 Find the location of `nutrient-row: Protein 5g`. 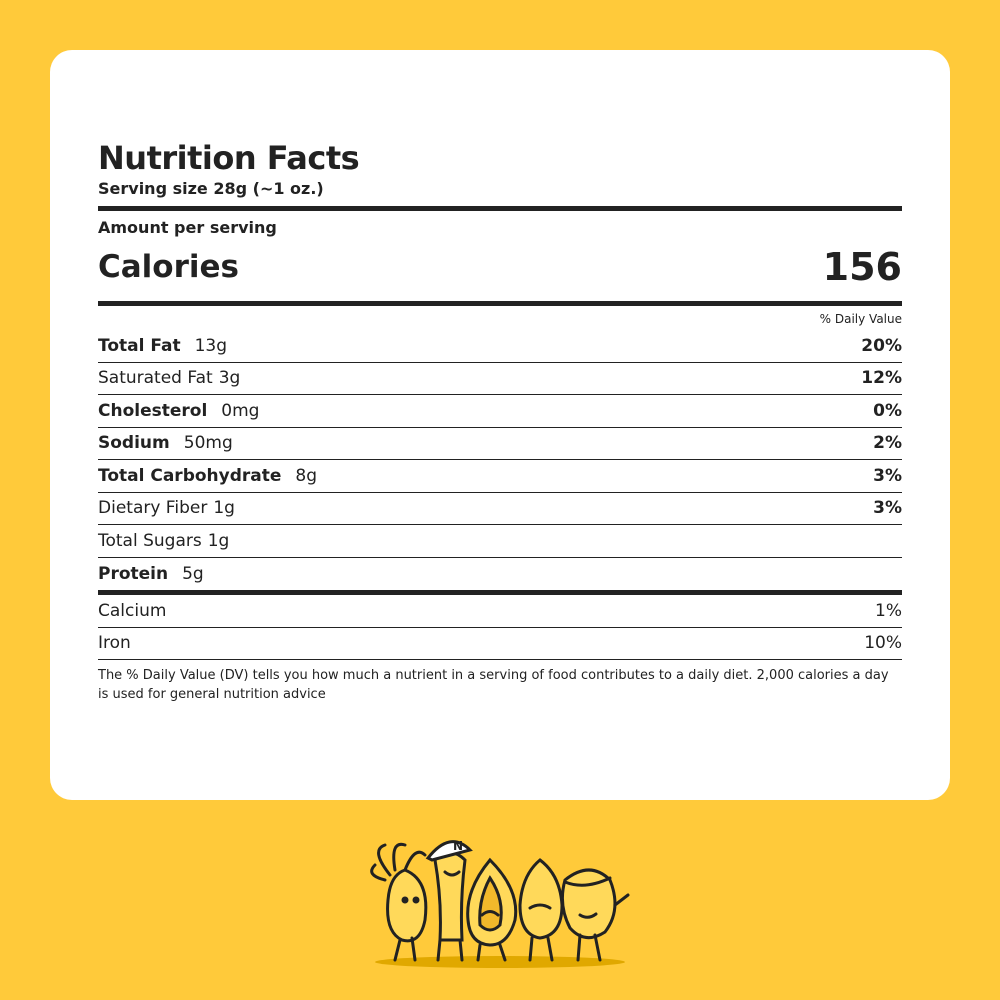

nutrient-row: Protein 5g is located at coordinates (500, 574).